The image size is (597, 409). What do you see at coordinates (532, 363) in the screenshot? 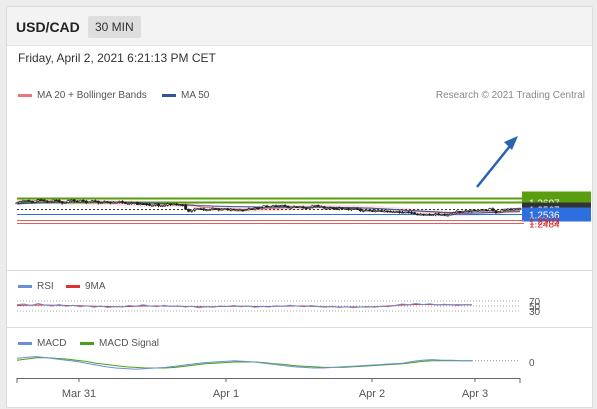
I see `macd-tick-label: 0` at bounding box center [532, 363].